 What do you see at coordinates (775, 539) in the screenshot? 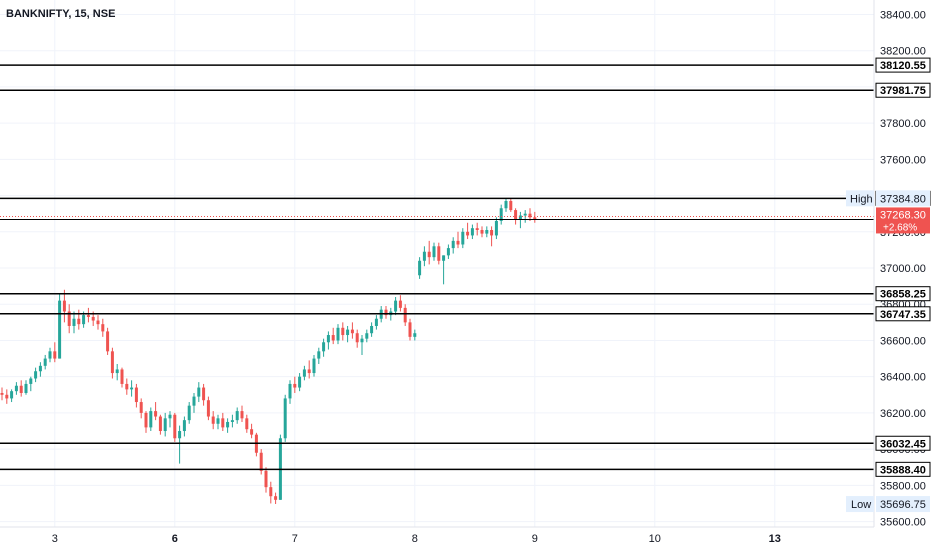
I see `x-tick-label: 13` at bounding box center [775, 539].